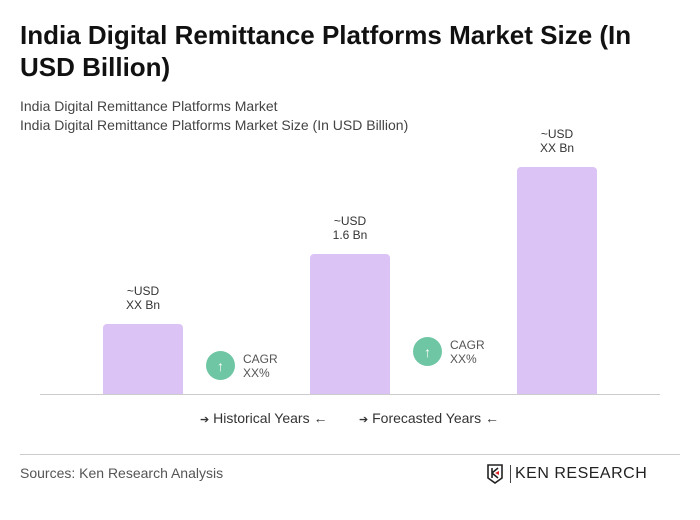 The image size is (700, 520). I want to click on data-label: ~USD 1.6 Bn, so click(350, 228).